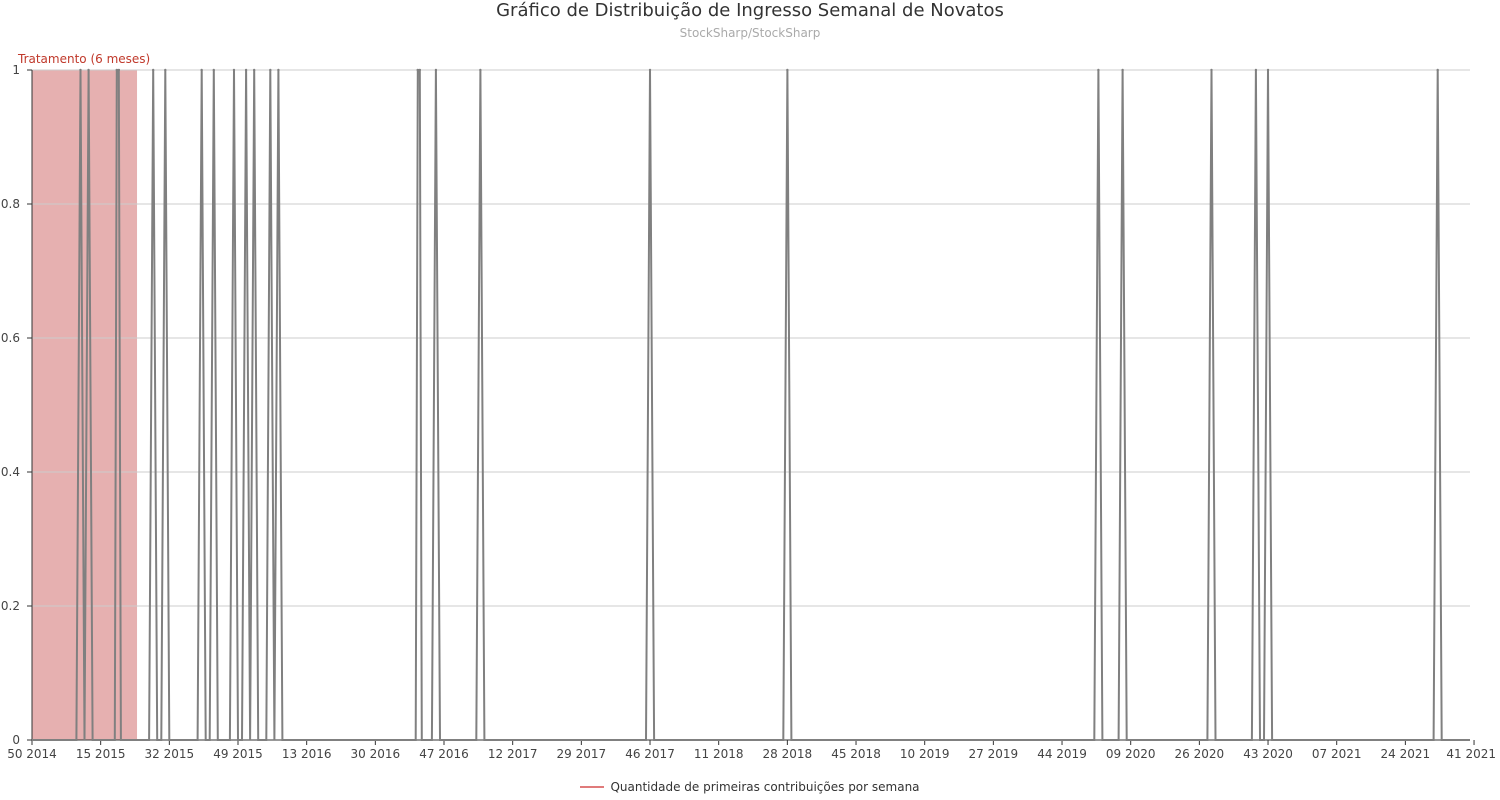 This screenshot has height=800, width=1500. Describe the element at coordinates (1200, 754) in the screenshot. I see `x-tick-label: 26 2020` at that location.